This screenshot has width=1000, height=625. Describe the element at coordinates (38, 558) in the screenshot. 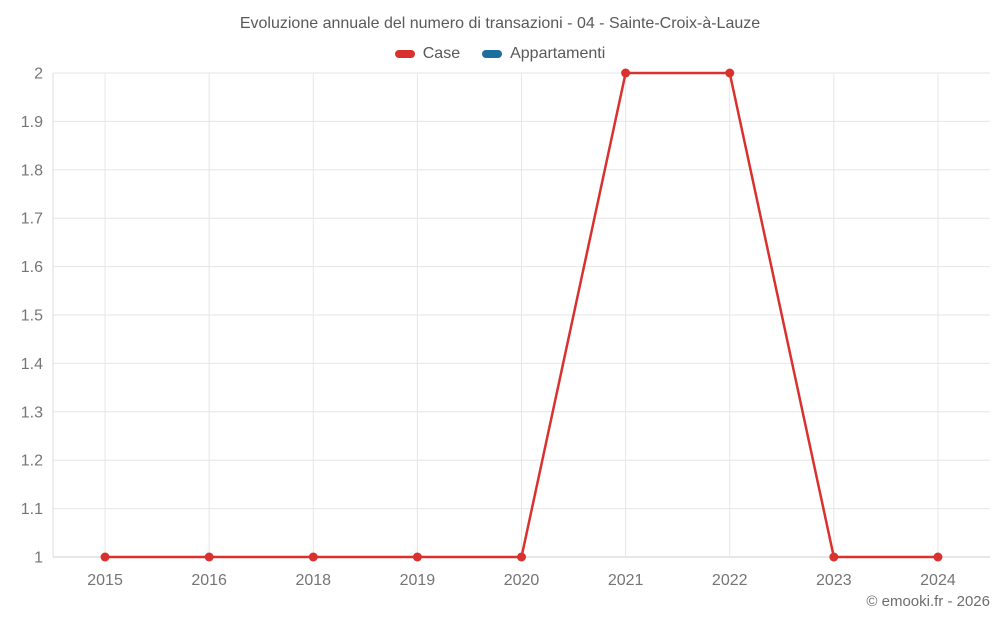

I see `y-axis-tick-label: 1` at that location.